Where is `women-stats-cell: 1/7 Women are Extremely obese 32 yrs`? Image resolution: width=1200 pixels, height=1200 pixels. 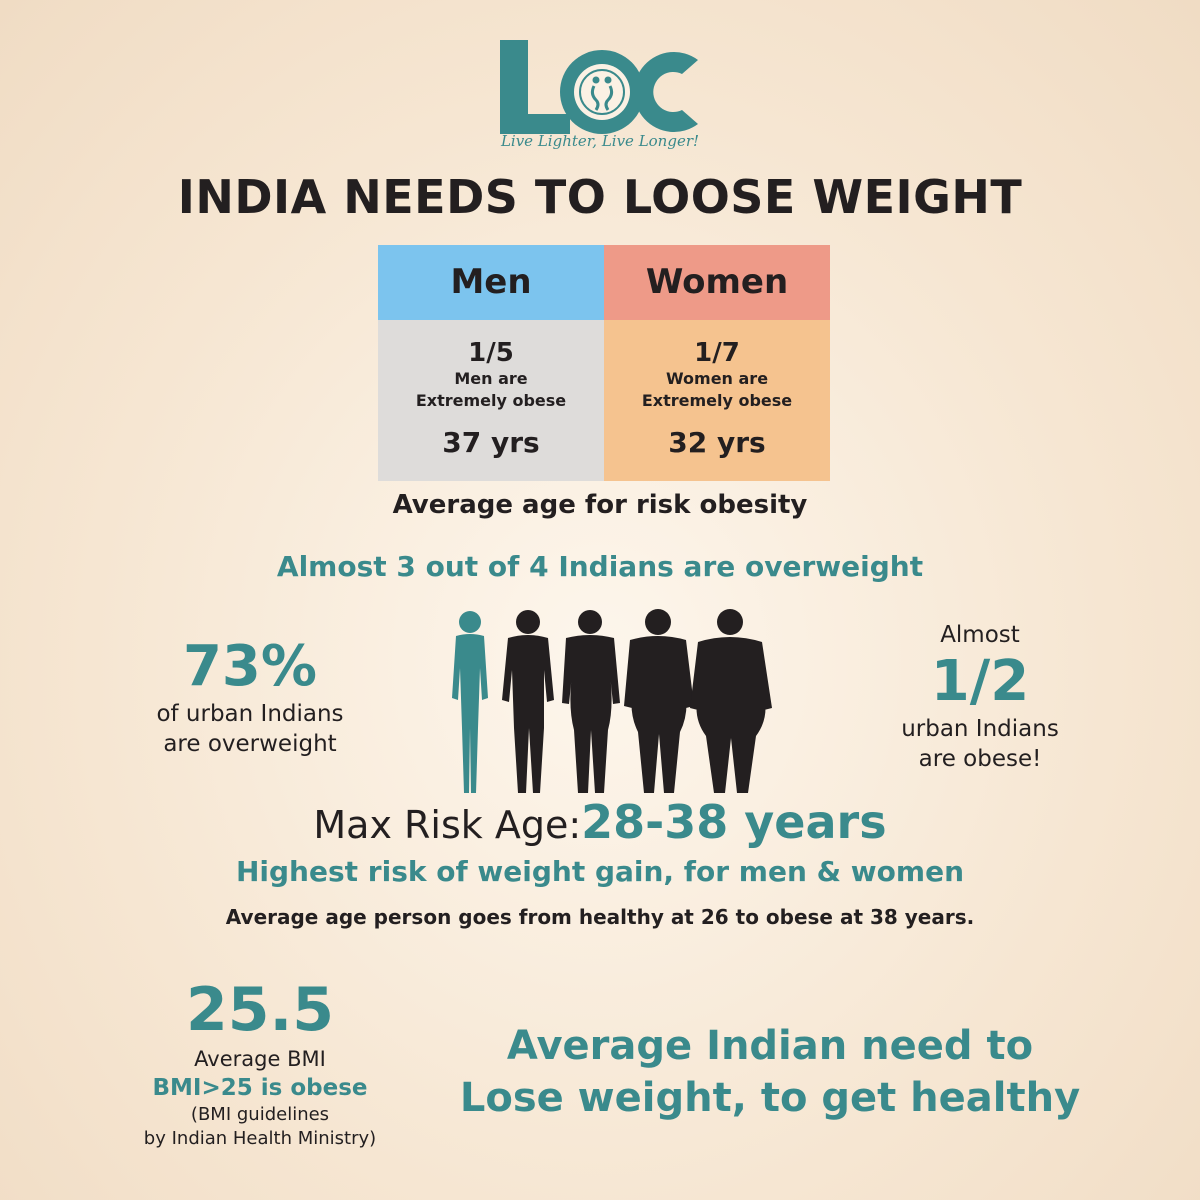 women-stats-cell: 1/7 Women are Extremely obese 32 yrs is located at coordinates (717, 400).